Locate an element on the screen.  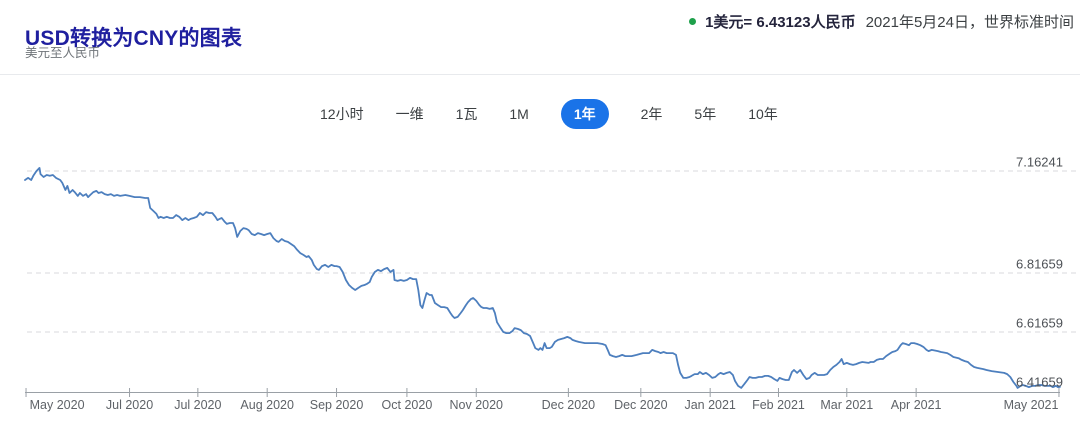
page-title: USD转换为CNY的图表 is located at coordinates (134, 39).